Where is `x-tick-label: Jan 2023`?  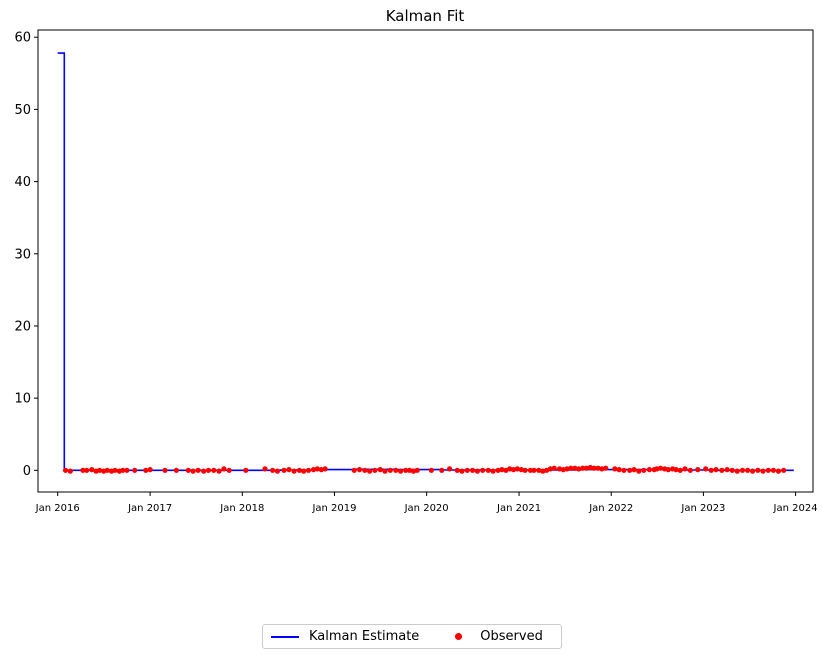 x-tick-label: Jan 2023 is located at coordinates (702, 508).